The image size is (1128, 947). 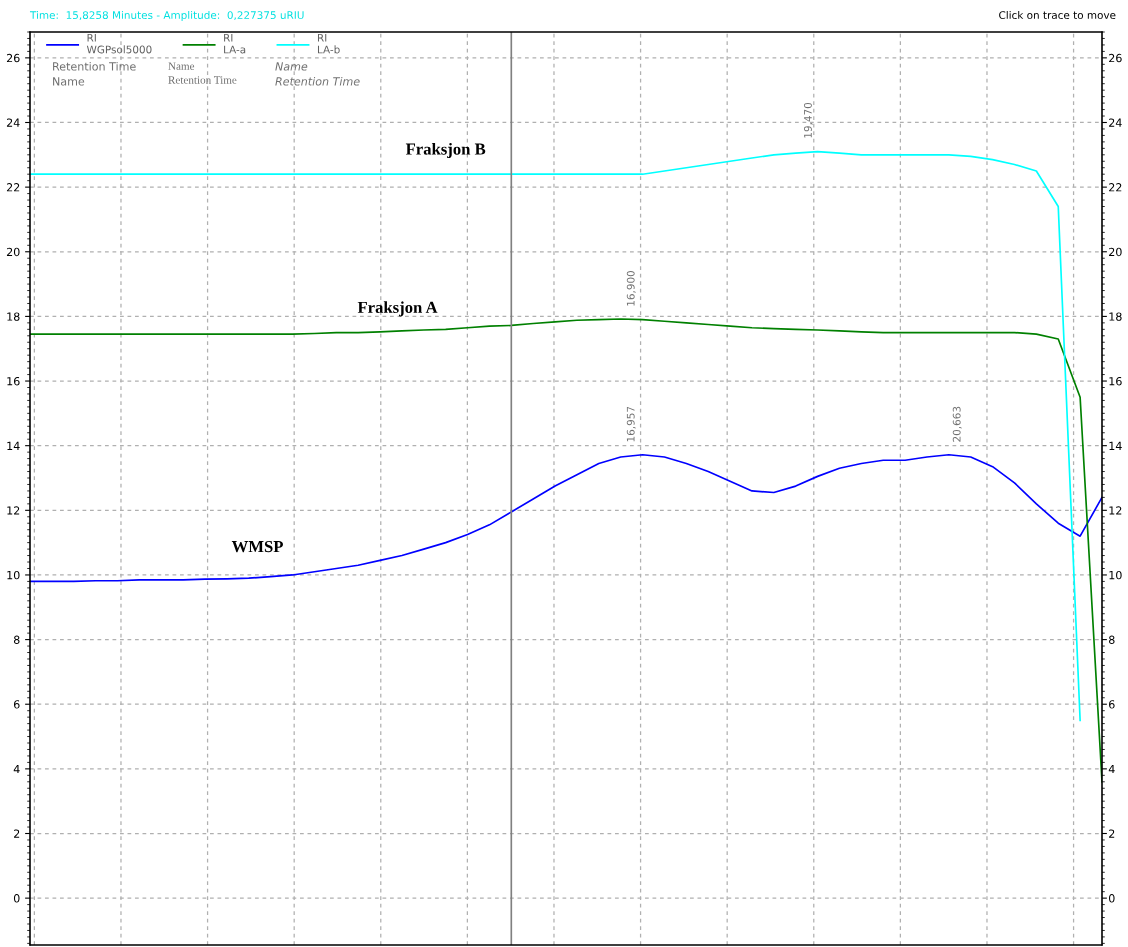 What do you see at coordinates (16, 639) in the screenshot?
I see `y-tick-label: 8` at bounding box center [16, 639].